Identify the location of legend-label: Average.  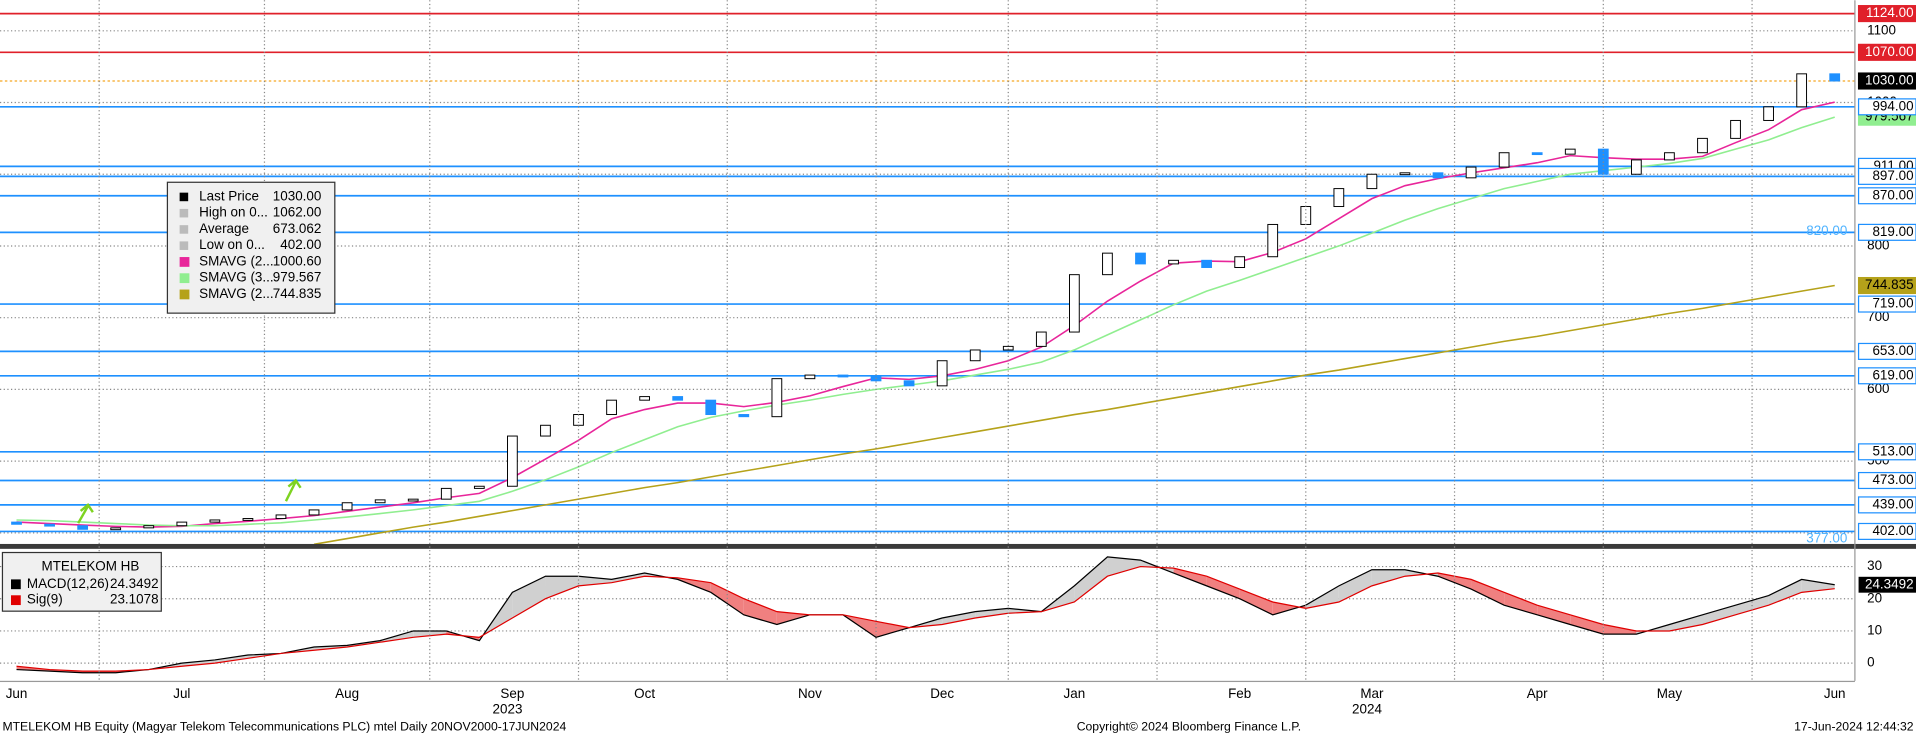
(224, 228).